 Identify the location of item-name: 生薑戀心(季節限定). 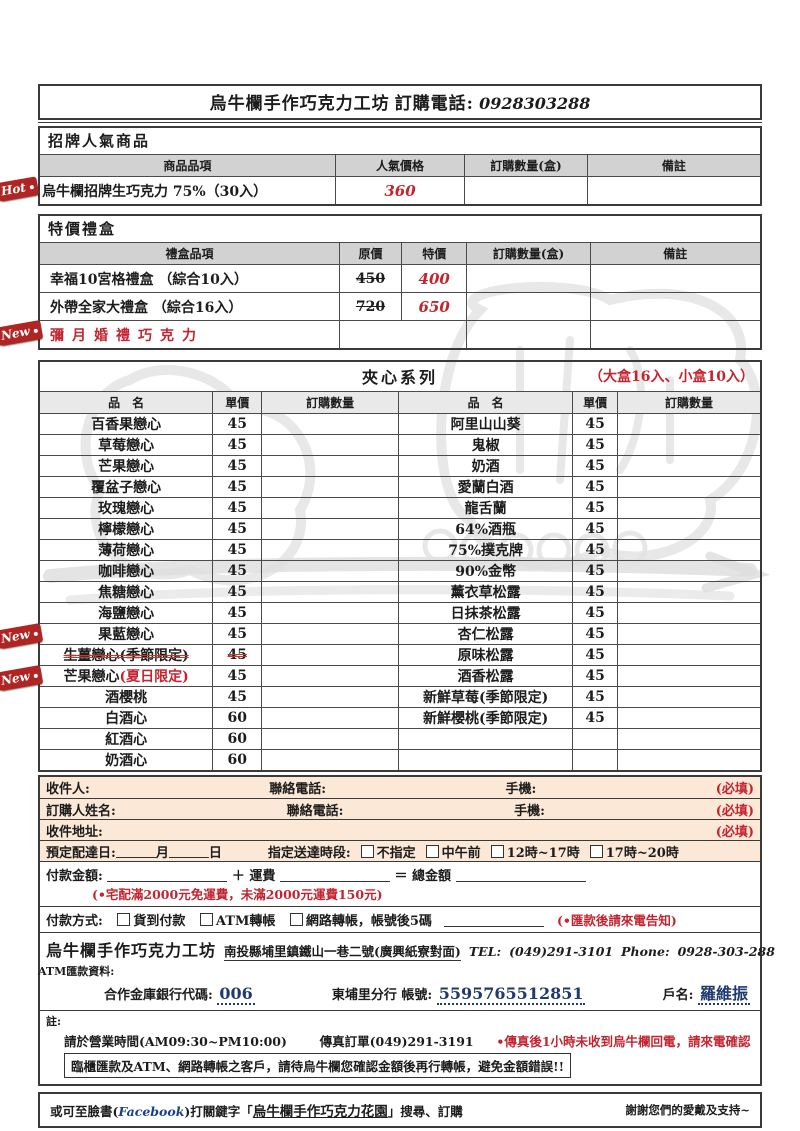
(126, 656).